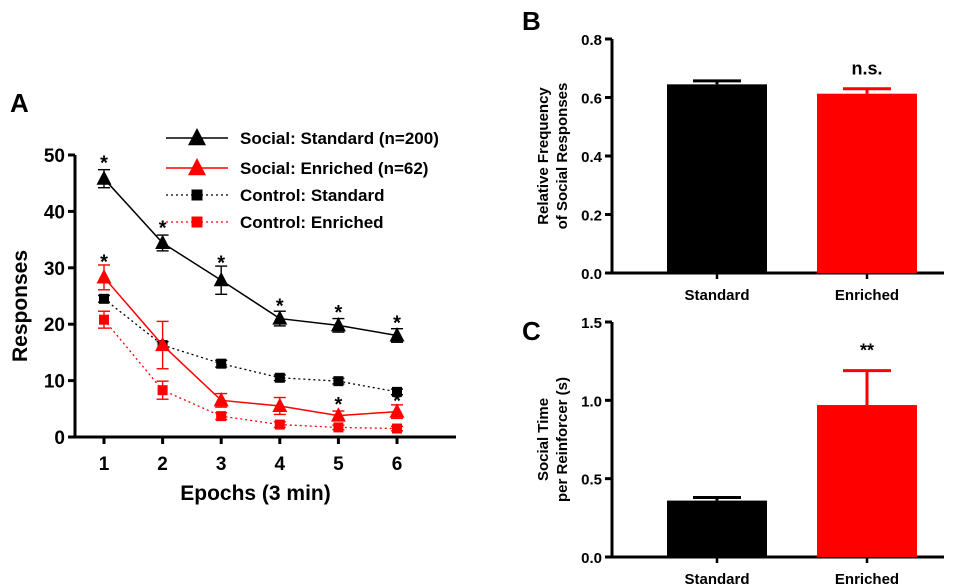 The height and width of the screenshot is (587, 962). Describe the element at coordinates (312, 222) in the screenshot. I see `legend-label: Control: Enriched` at that location.